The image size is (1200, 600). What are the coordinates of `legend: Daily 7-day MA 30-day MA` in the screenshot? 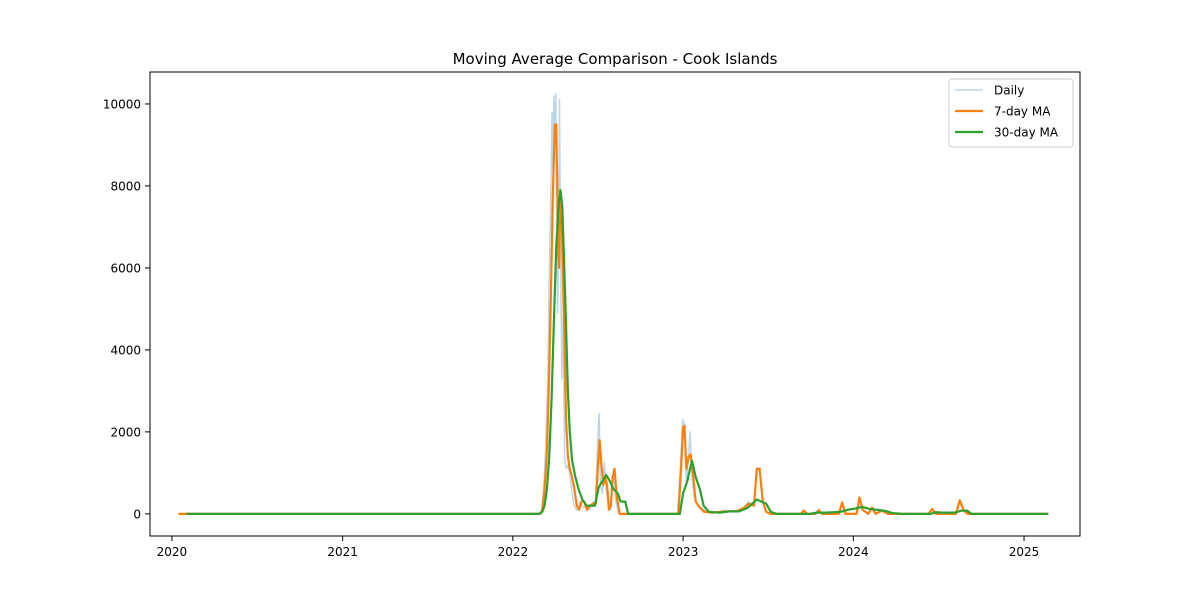 It's located at (1011, 113).